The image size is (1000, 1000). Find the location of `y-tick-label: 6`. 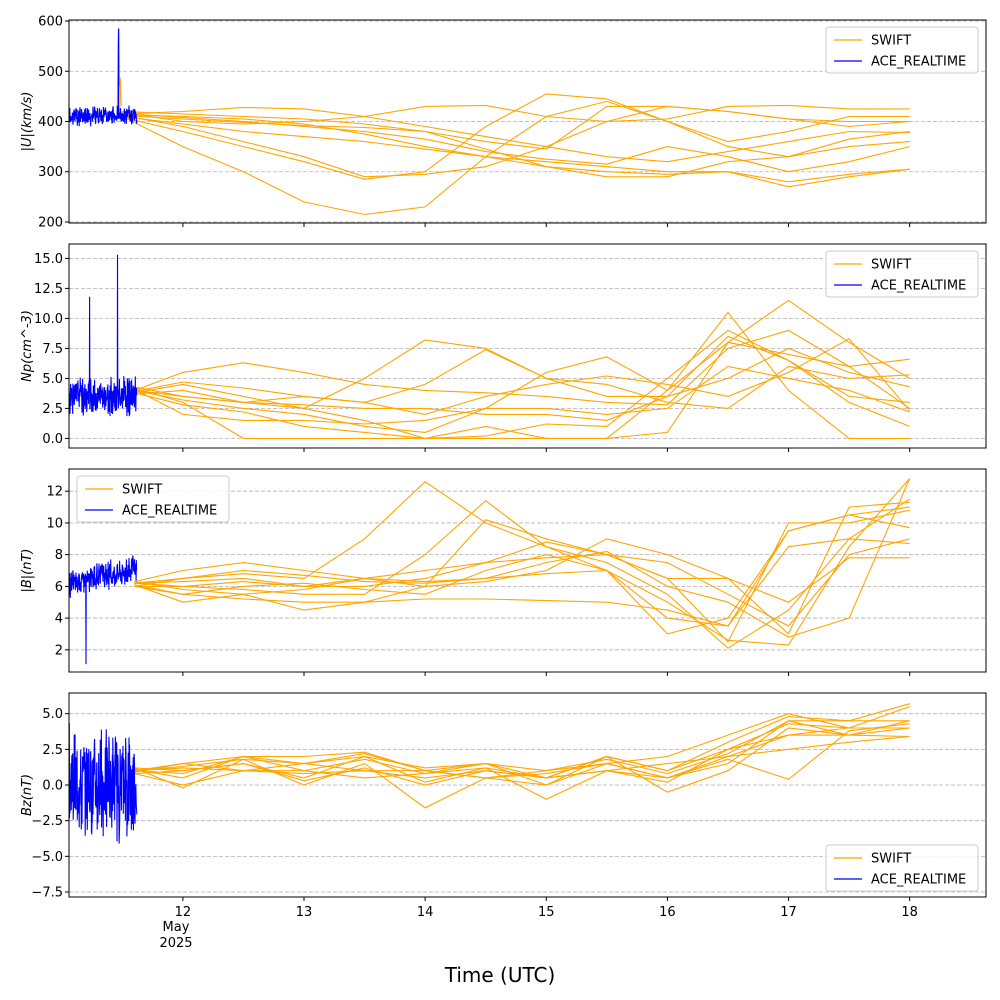

y-tick-label: 6 is located at coordinates (59, 587).